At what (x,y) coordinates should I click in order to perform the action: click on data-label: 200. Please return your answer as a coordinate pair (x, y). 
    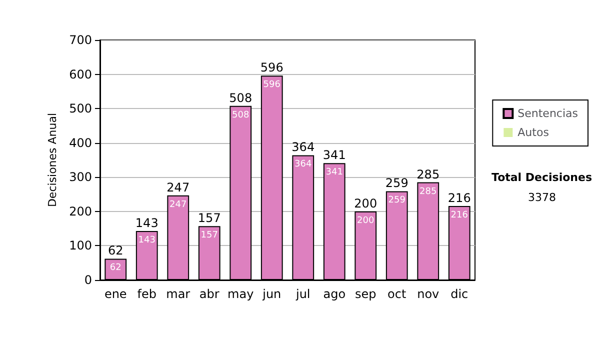
    Looking at the image, I should click on (365, 221).